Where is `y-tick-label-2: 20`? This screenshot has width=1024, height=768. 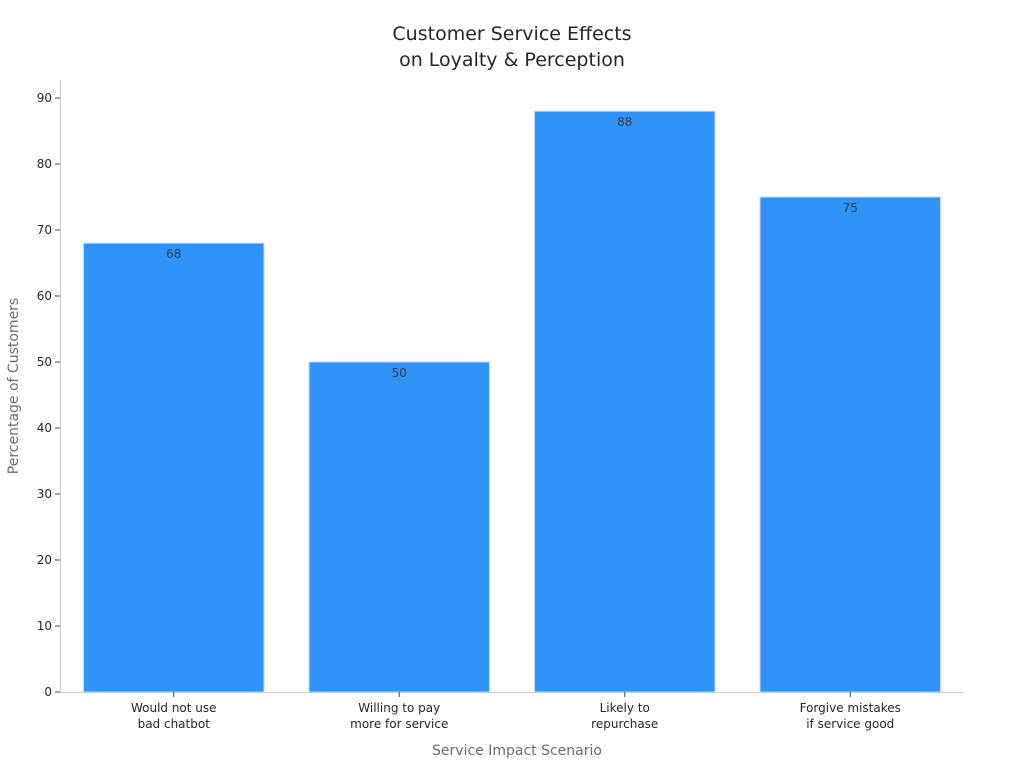
y-tick-label-2: 20 is located at coordinates (44, 560).